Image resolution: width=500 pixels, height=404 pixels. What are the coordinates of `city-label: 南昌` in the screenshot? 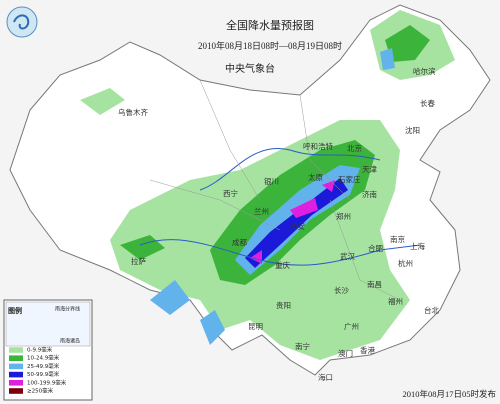 It's located at (374, 284).